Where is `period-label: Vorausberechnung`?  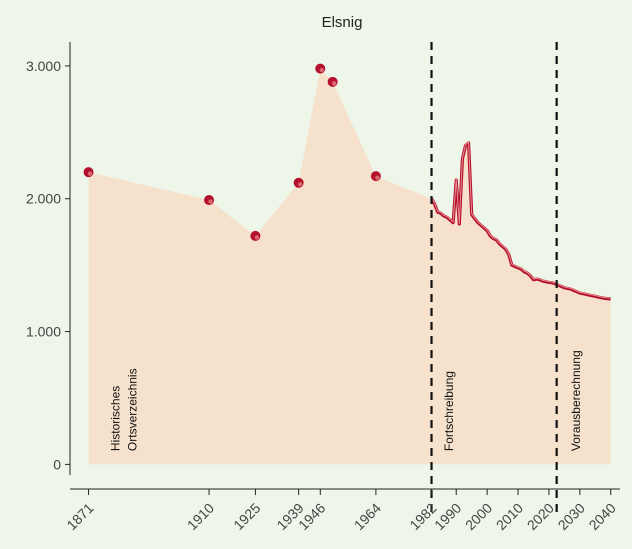 period-label: Vorausberechnung is located at coordinates (576, 400).